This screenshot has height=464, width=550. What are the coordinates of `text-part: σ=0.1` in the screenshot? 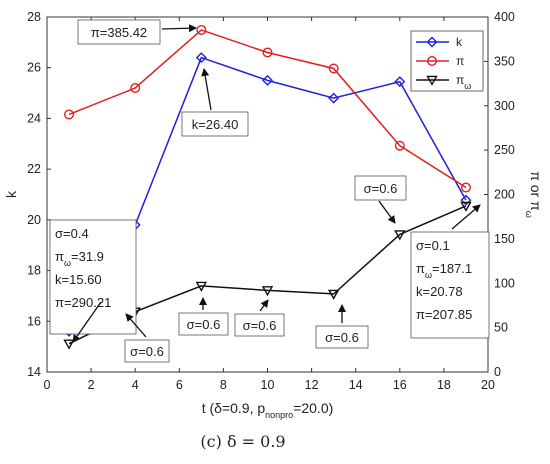 It's located at (433, 245).